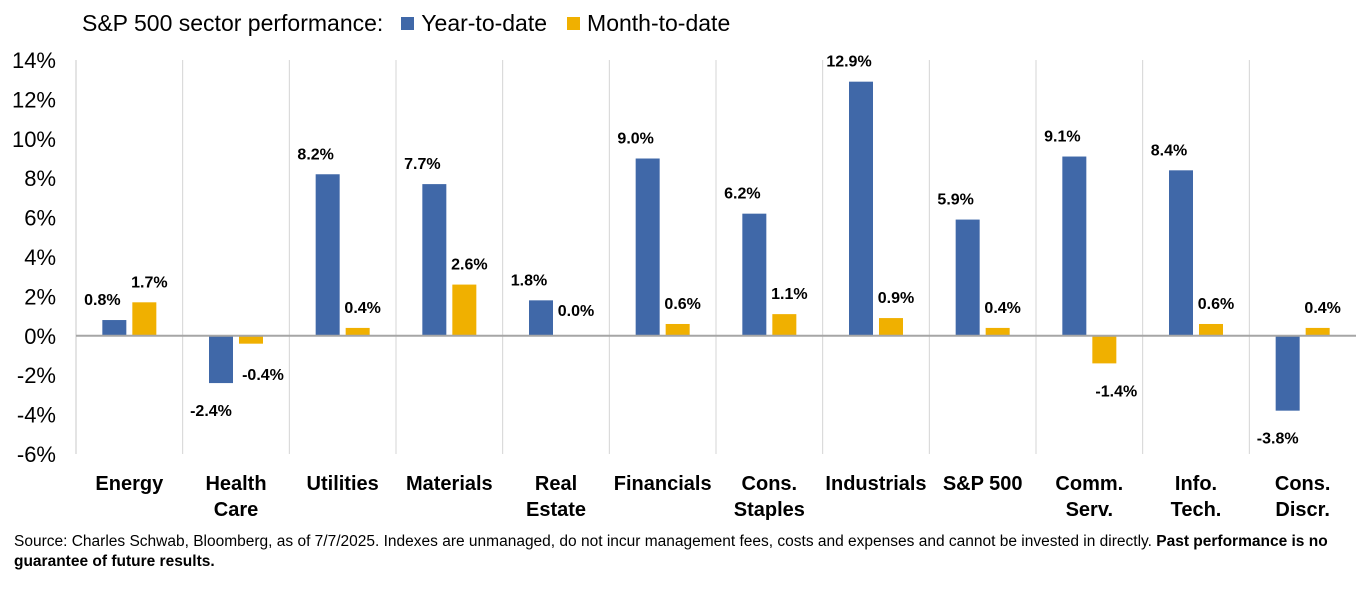 Image resolution: width=1358 pixels, height=604 pixels. What do you see at coordinates (1278, 439) in the screenshot?
I see `data-label: -3.8%` at bounding box center [1278, 439].